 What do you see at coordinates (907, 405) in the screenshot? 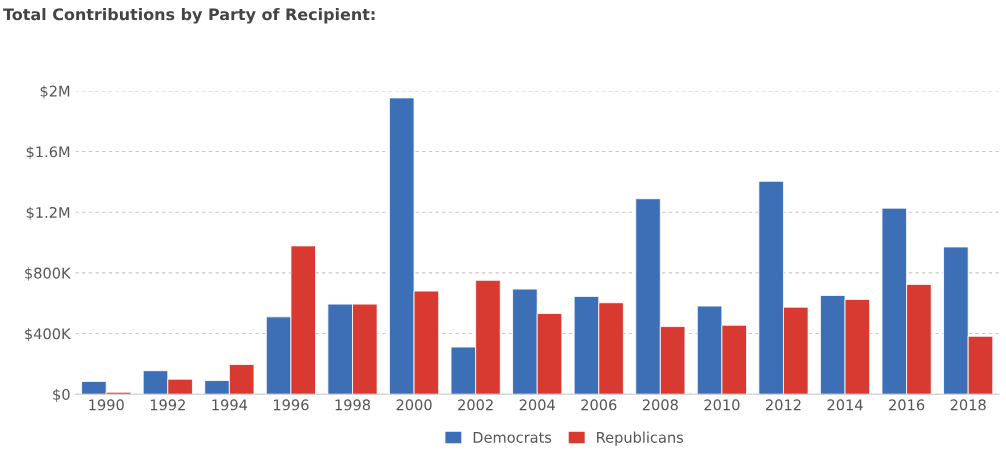
I see `x-tick-label: 2016` at bounding box center [907, 405].